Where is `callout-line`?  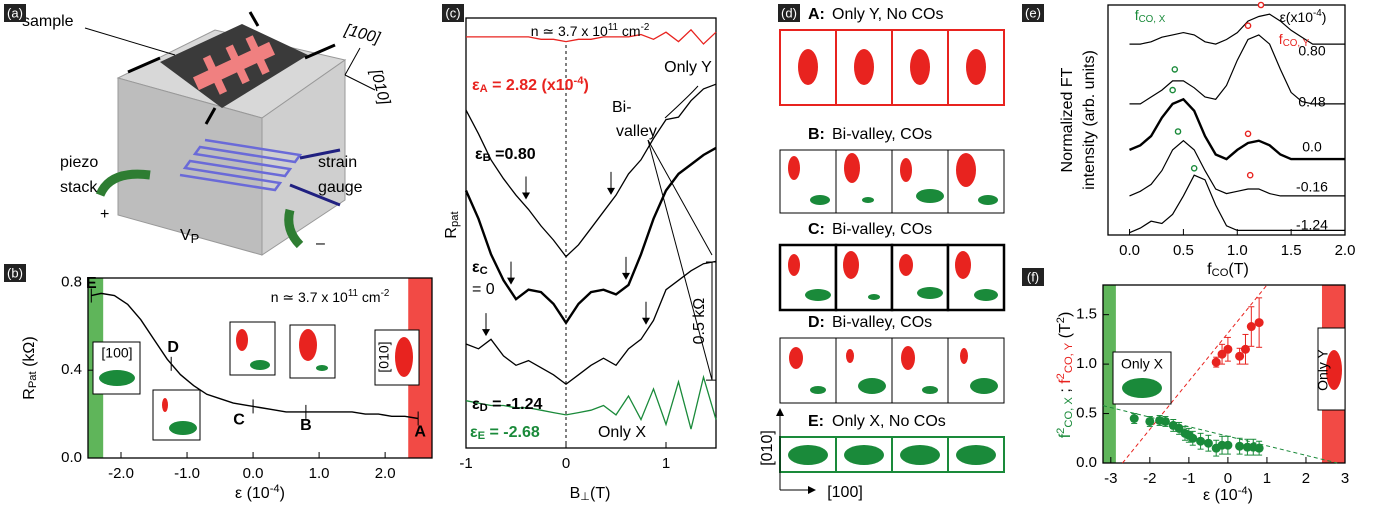 callout-line is located at coordinates (680, 260).